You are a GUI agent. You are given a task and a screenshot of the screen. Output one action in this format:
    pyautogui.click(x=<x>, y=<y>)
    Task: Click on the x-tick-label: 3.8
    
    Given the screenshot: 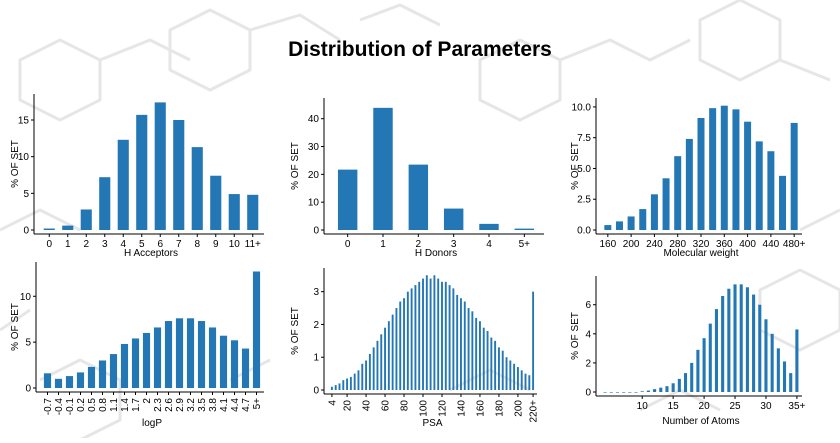 What is the action you would take?
    pyautogui.click(x=213, y=405)
    